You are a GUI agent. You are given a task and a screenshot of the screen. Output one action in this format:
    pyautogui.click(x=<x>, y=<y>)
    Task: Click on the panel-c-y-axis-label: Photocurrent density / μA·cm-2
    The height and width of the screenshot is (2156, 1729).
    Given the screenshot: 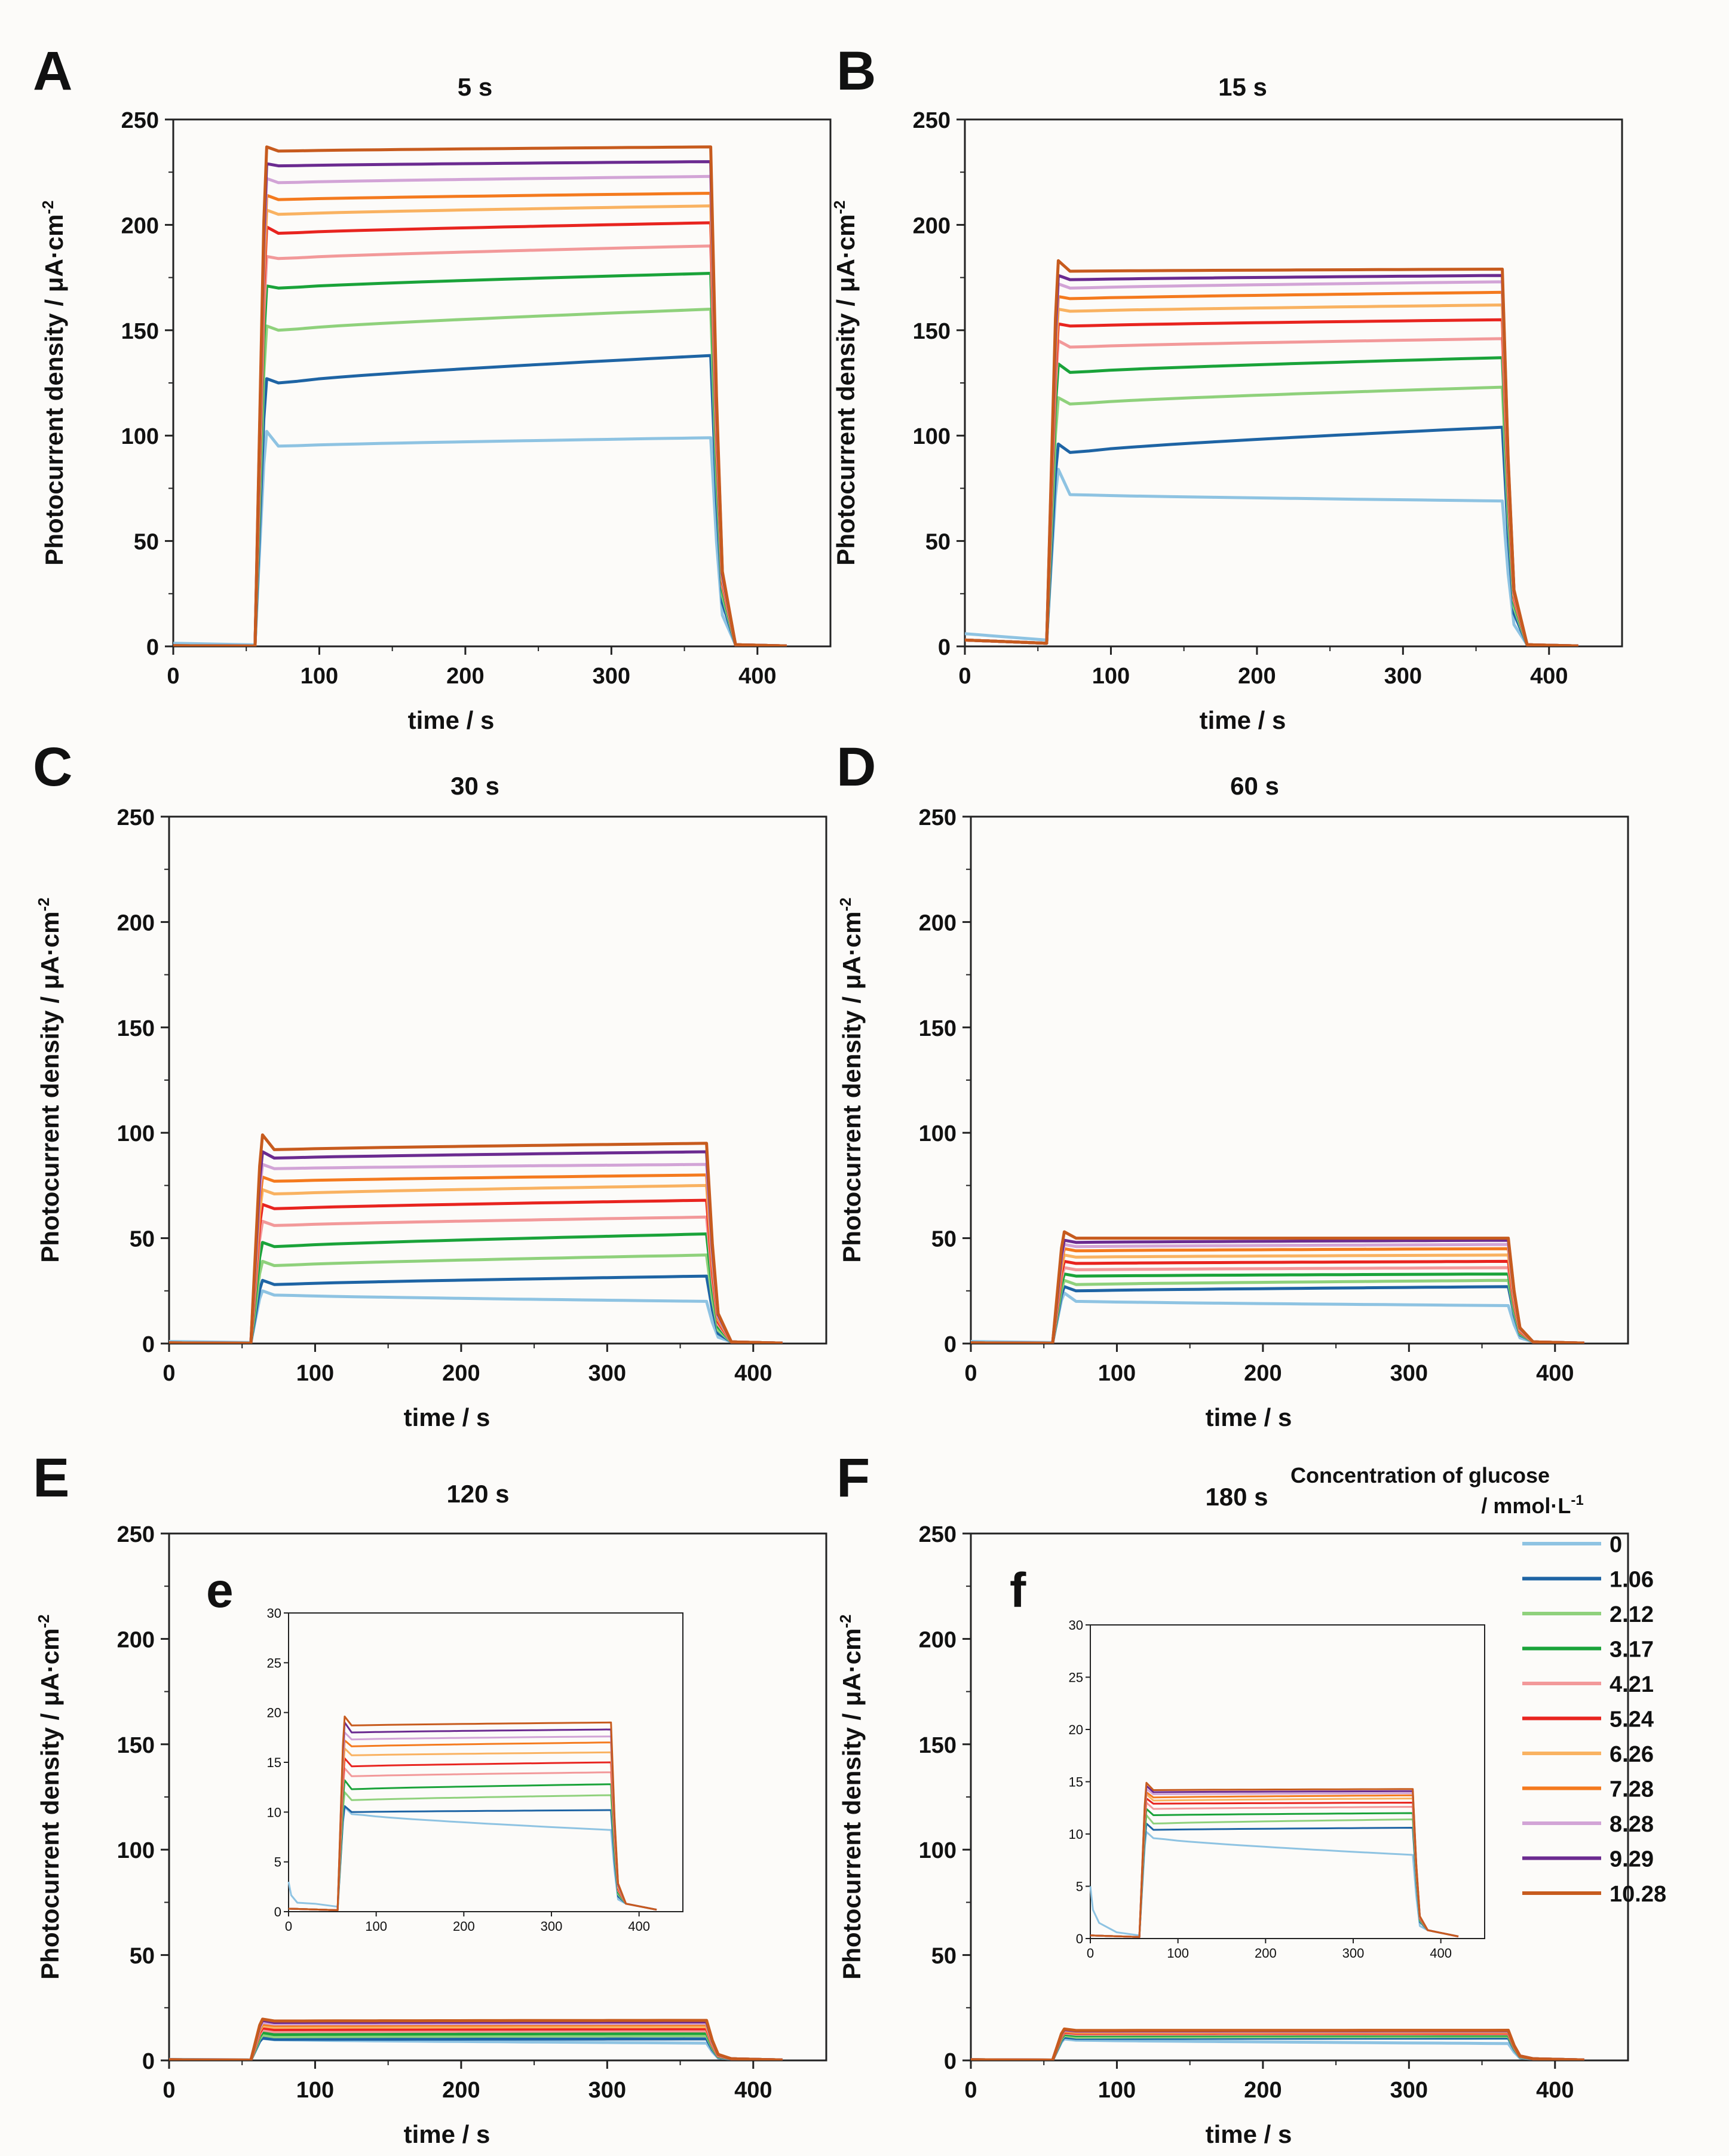 What is the action you would take?
    pyautogui.click(x=49, y=1079)
    